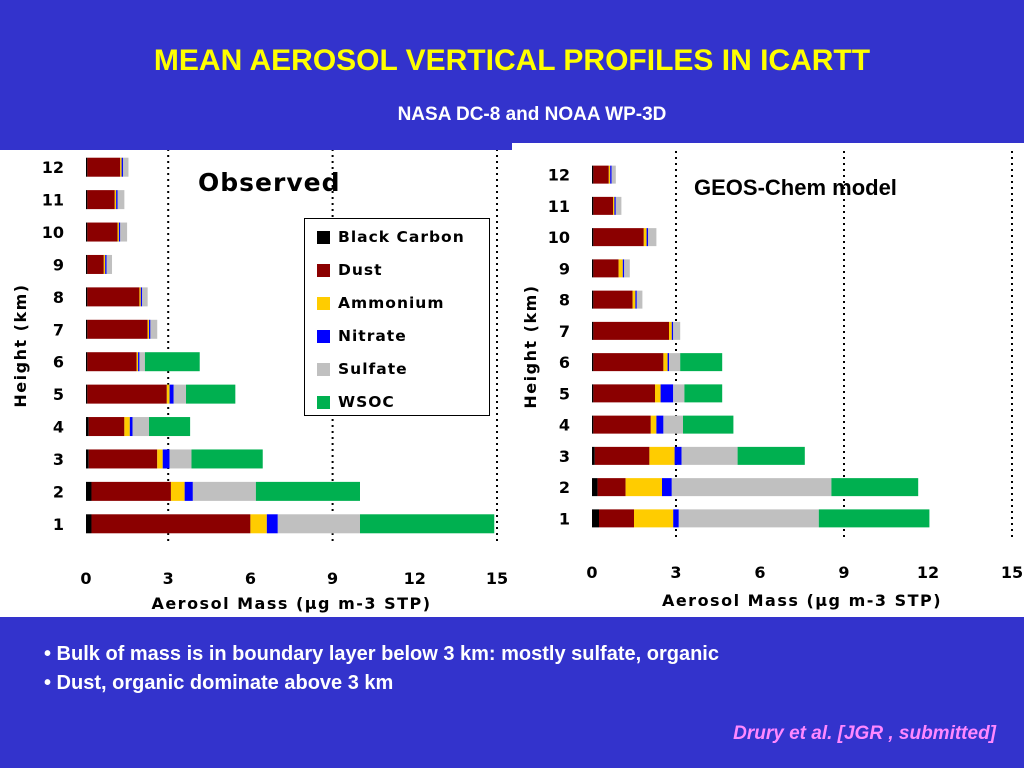 The height and width of the screenshot is (768, 1024). Describe the element at coordinates (372, 336) in the screenshot. I see `legend-label-nitrate: Nitrate` at that location.